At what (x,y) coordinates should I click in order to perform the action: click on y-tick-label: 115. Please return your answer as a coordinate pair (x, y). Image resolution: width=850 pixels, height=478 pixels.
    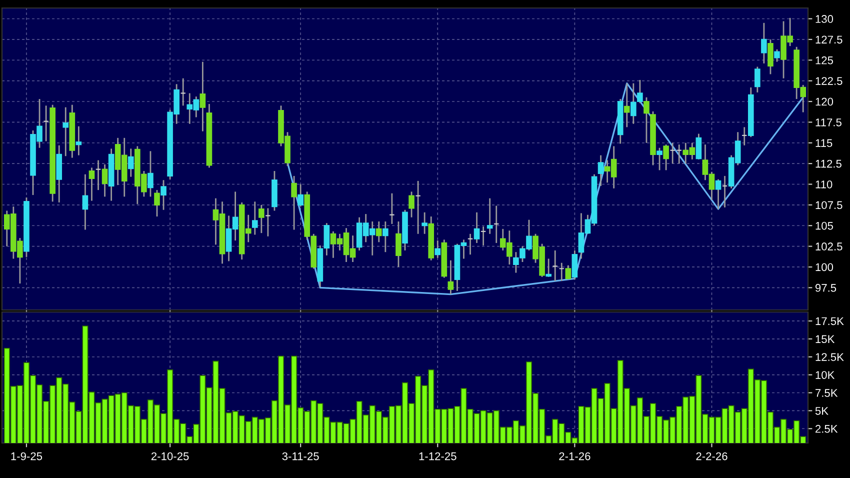
    Looking at the image, I should click on (824, 143).